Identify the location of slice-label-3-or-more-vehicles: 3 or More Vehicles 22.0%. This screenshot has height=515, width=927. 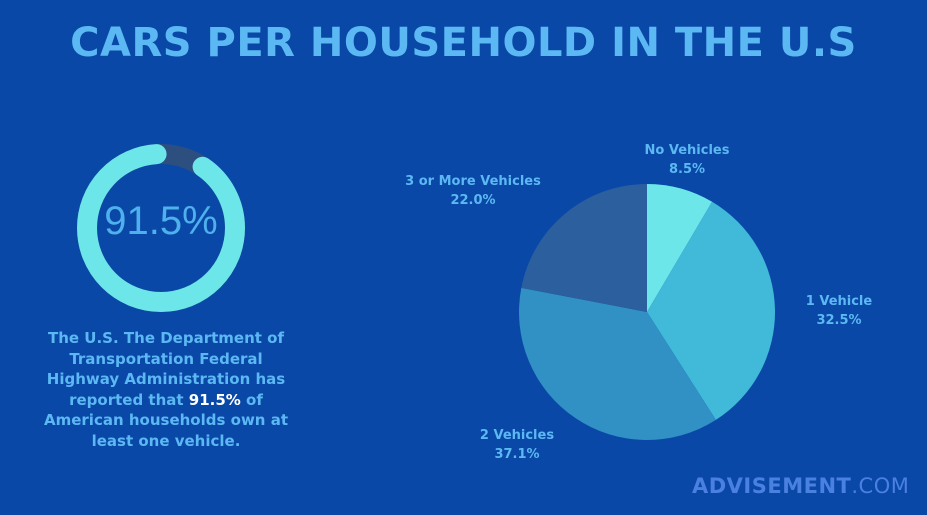
(473, 191).